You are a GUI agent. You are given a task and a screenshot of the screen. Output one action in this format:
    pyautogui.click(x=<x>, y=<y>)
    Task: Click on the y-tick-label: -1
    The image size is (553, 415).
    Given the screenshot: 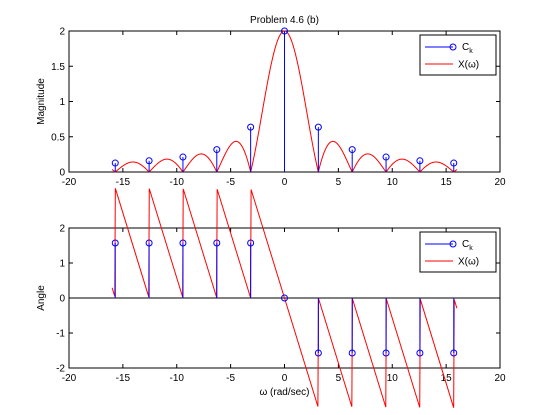 What is the action you would take?
    pyautogui.click(x=60, y=334)
    